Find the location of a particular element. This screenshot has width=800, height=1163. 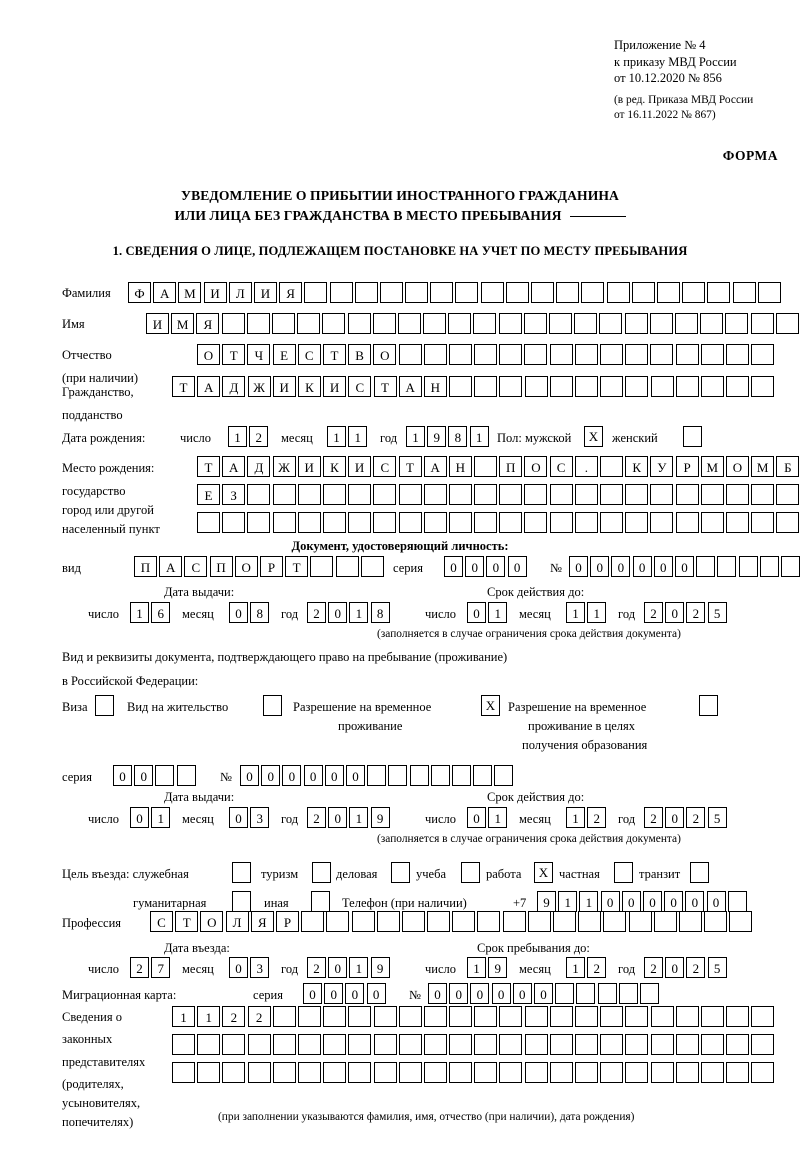

visa-checkbox is located at coordinates (104, 705).